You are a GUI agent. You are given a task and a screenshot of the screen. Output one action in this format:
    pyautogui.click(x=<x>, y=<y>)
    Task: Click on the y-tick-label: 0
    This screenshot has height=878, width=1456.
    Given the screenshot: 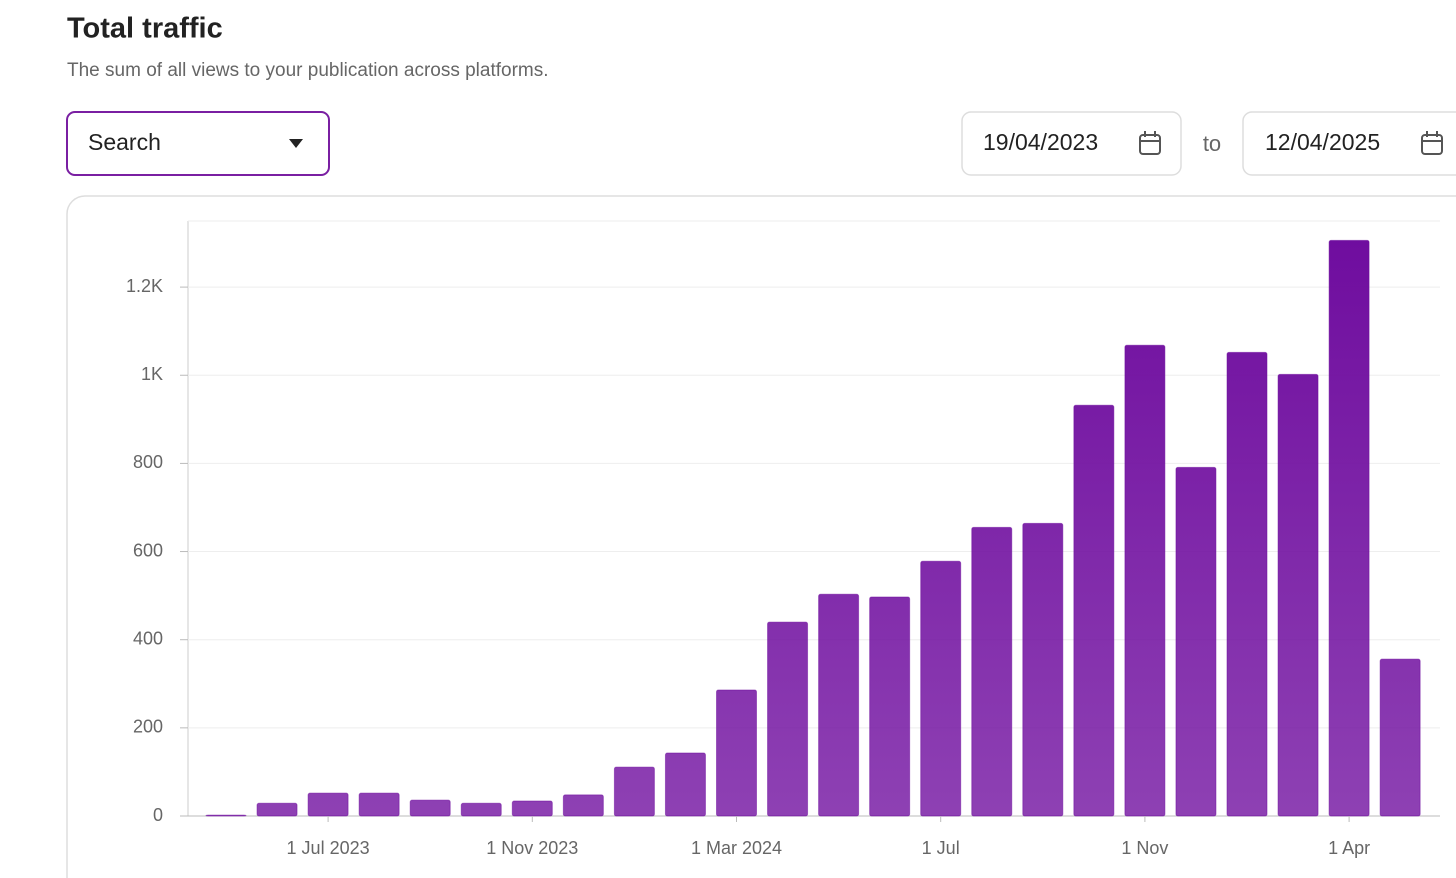 What is the action you would take?
    pyautogui.click(x=158, y=815)
    